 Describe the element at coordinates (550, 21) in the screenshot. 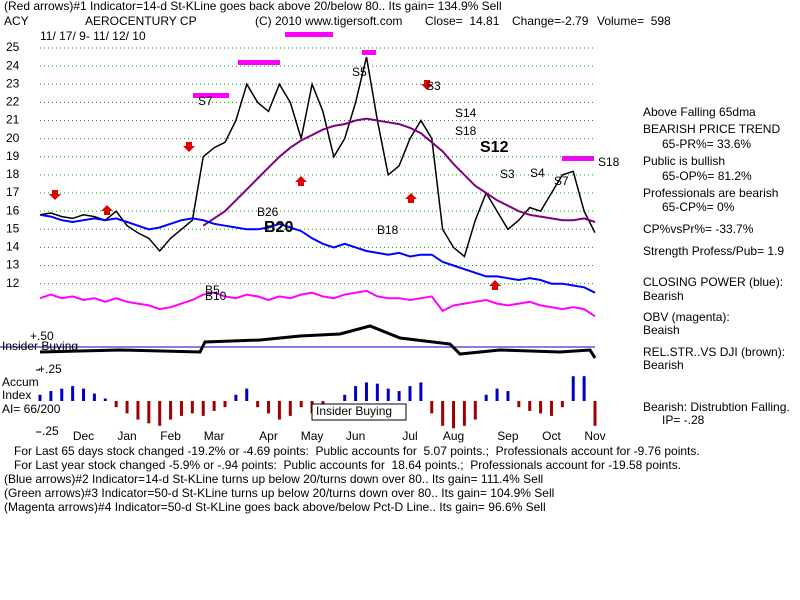

I see `change: Change=-2.79` at that location.